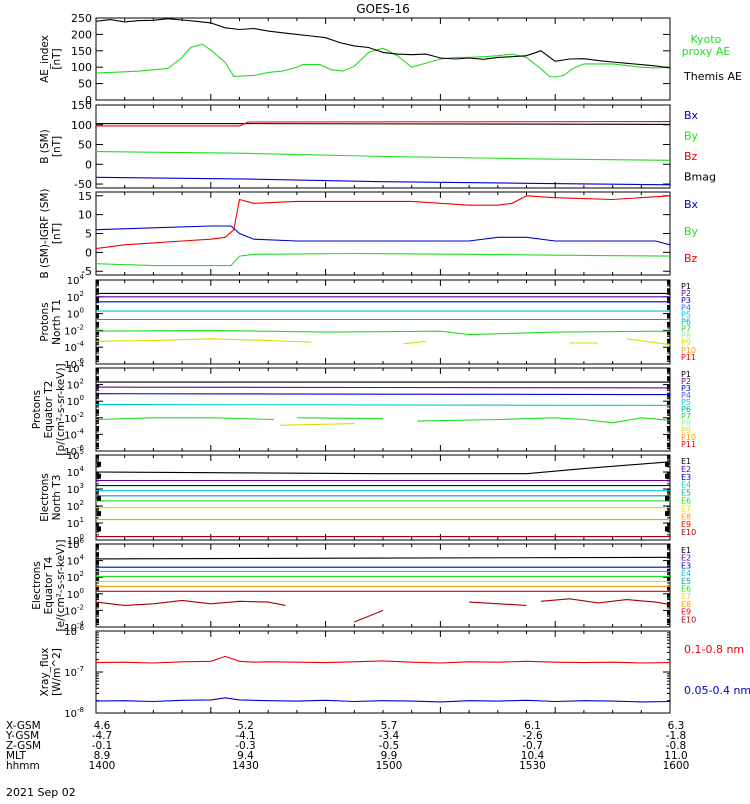  I want to click on bottom-axis-value: 6.3, so click(676, 726).